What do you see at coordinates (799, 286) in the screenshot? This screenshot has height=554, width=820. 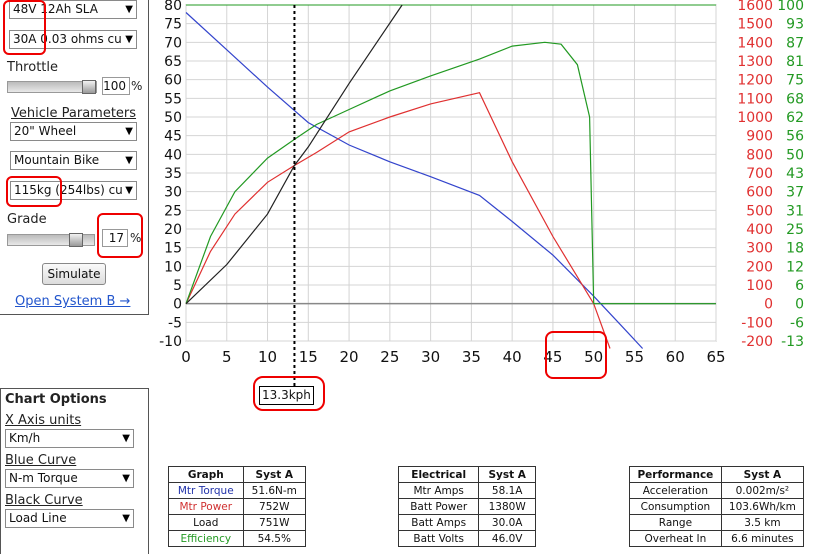 I see `efficiency-tick-label: 6` at bounding box center [799, 286].